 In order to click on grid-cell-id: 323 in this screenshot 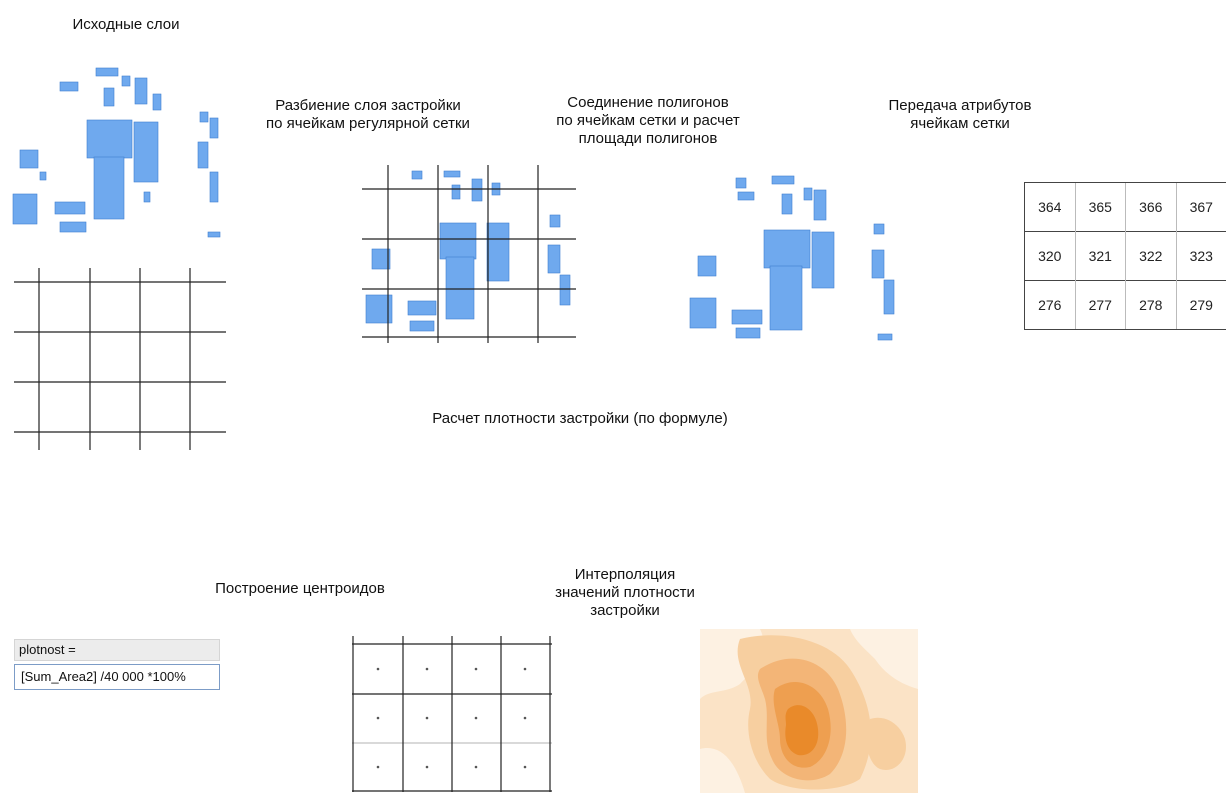, I will do `click(1200, 256)`.